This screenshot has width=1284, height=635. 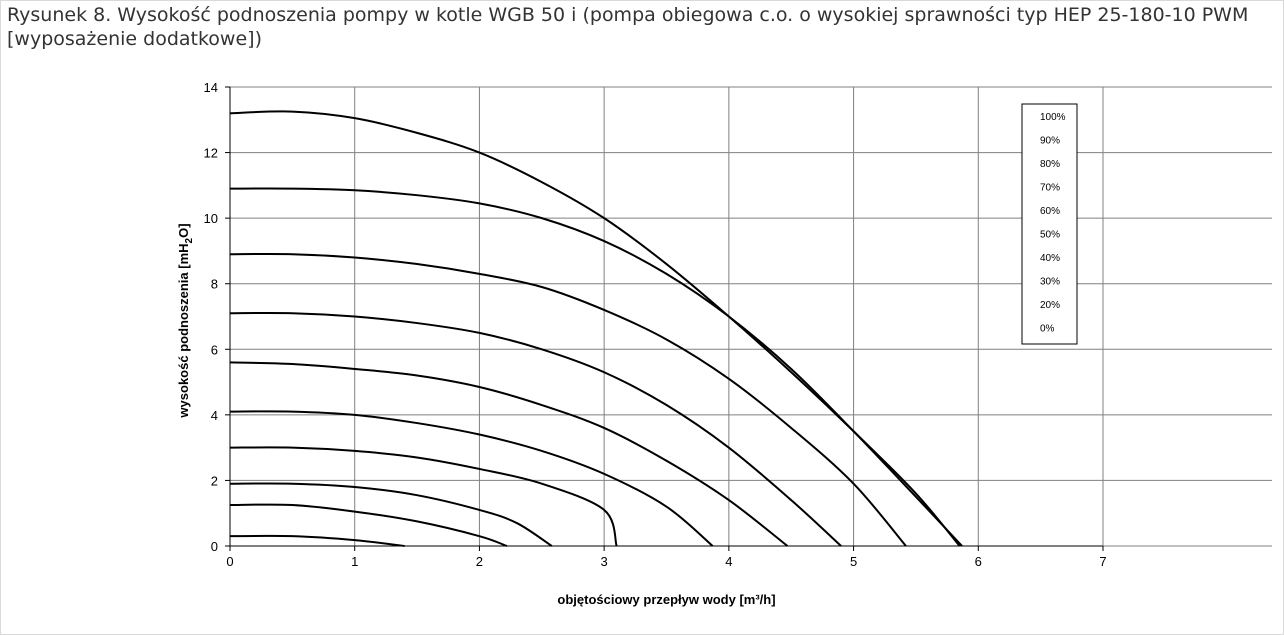 I want to click on x-tick-label: 2, so click(x=479, y=561).